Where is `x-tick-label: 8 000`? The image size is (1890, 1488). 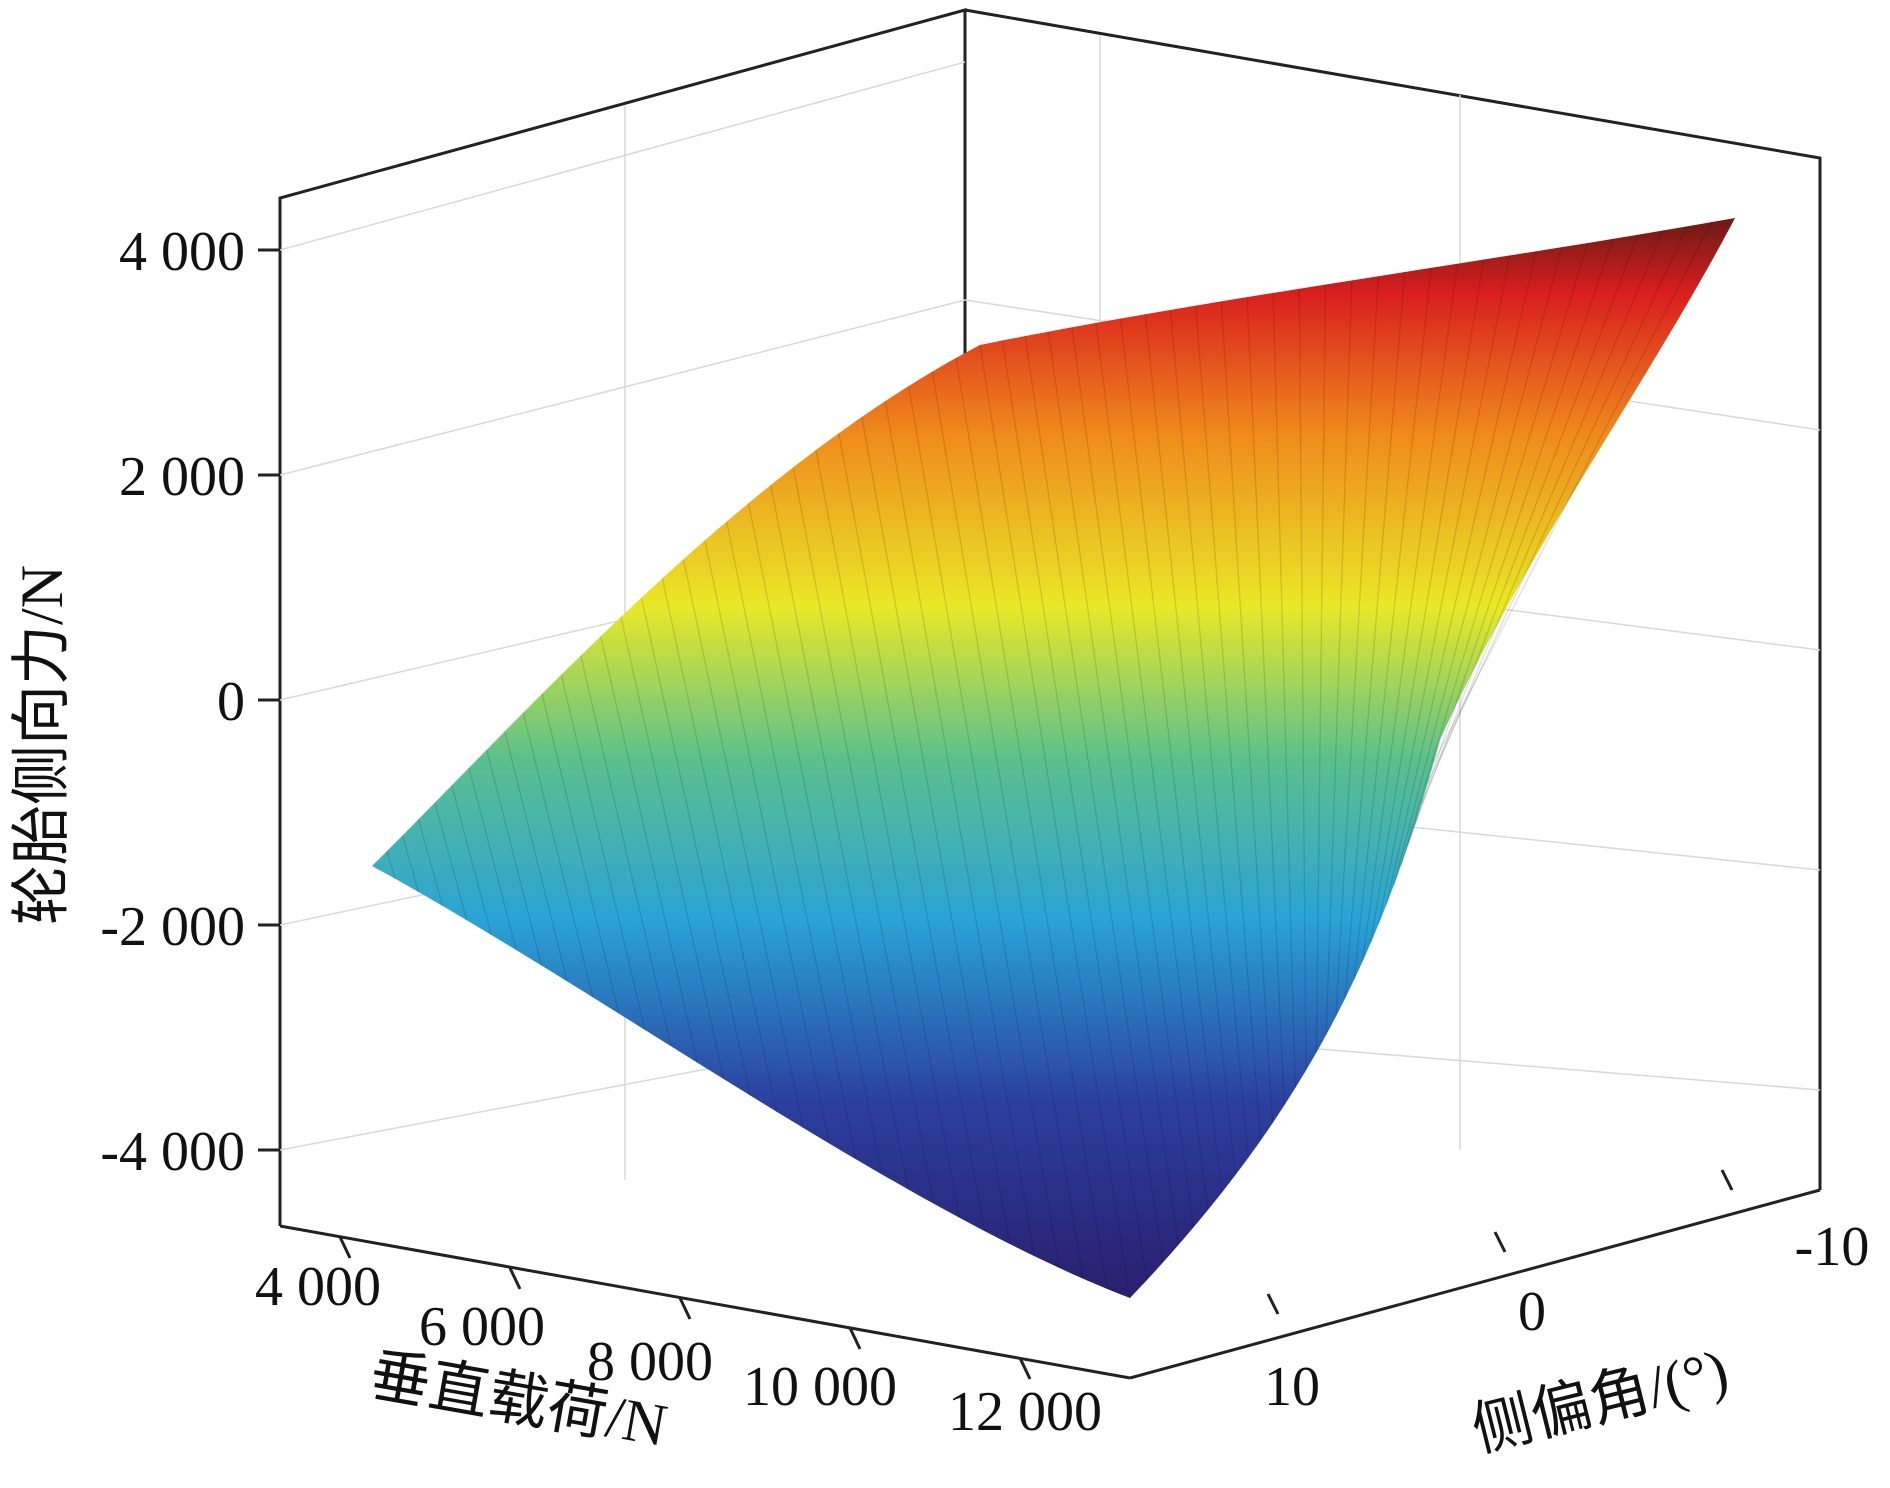
x-tick-label: 8 000 is located at coordinates (650, 1362).